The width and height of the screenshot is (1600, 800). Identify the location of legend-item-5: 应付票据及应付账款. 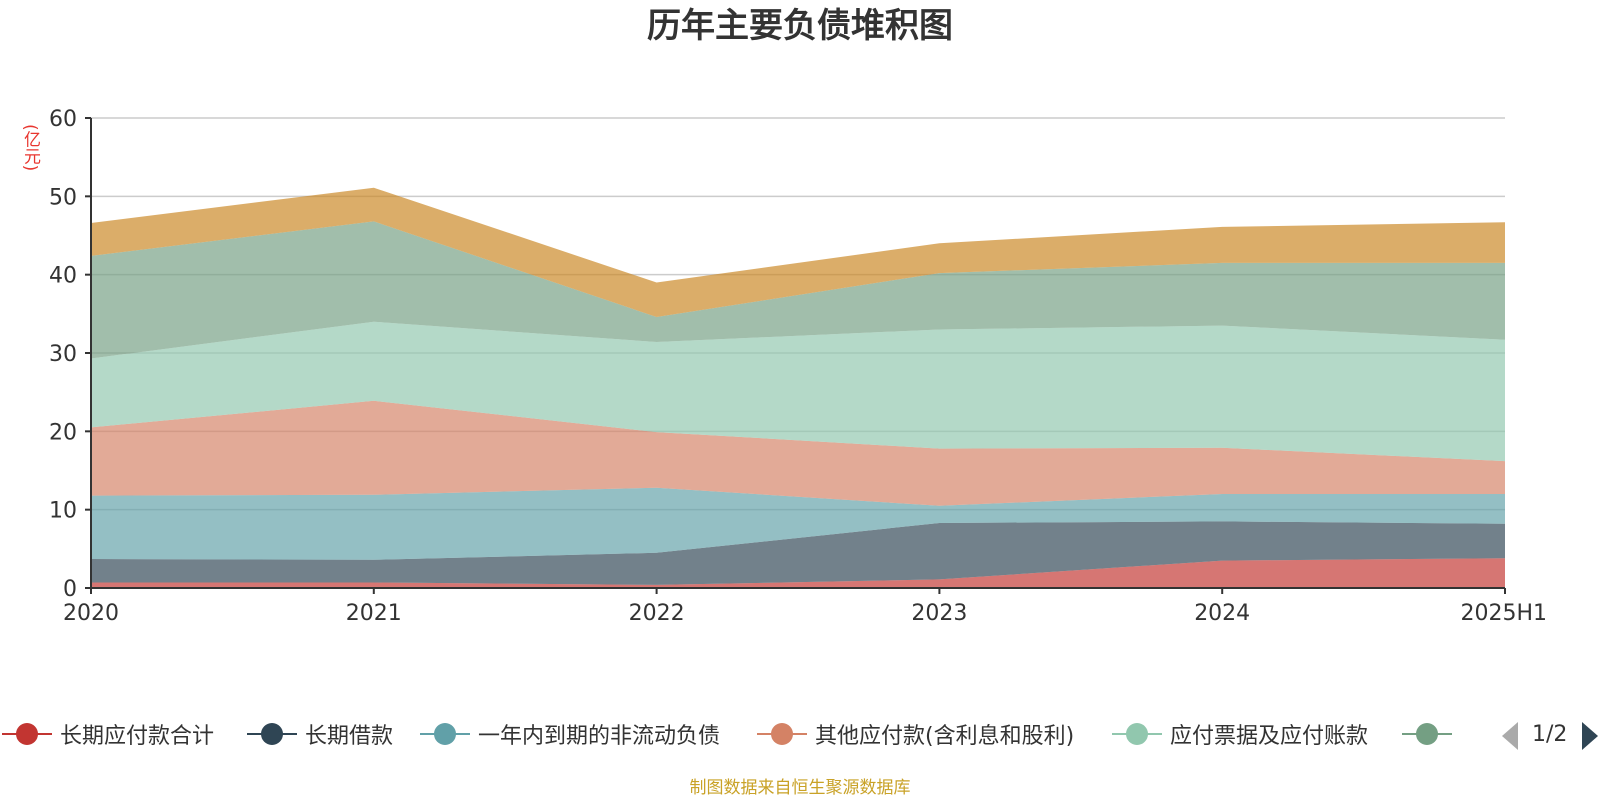
(1239, 734).